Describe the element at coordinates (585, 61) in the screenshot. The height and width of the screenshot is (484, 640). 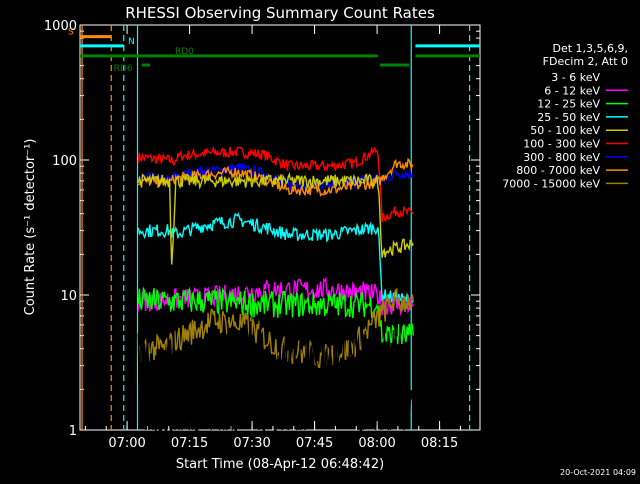
I see `legend-header: FDecim 2, Att 0` at that location.